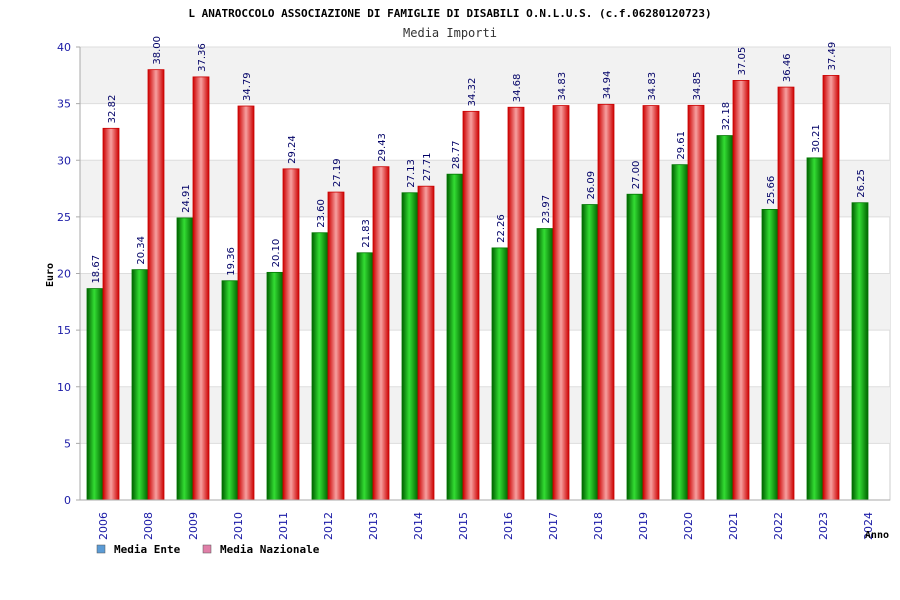 This screenshot has width=900, height=600. I want to click on legend: Media Ente Media Nazionale, so click(208, 549).